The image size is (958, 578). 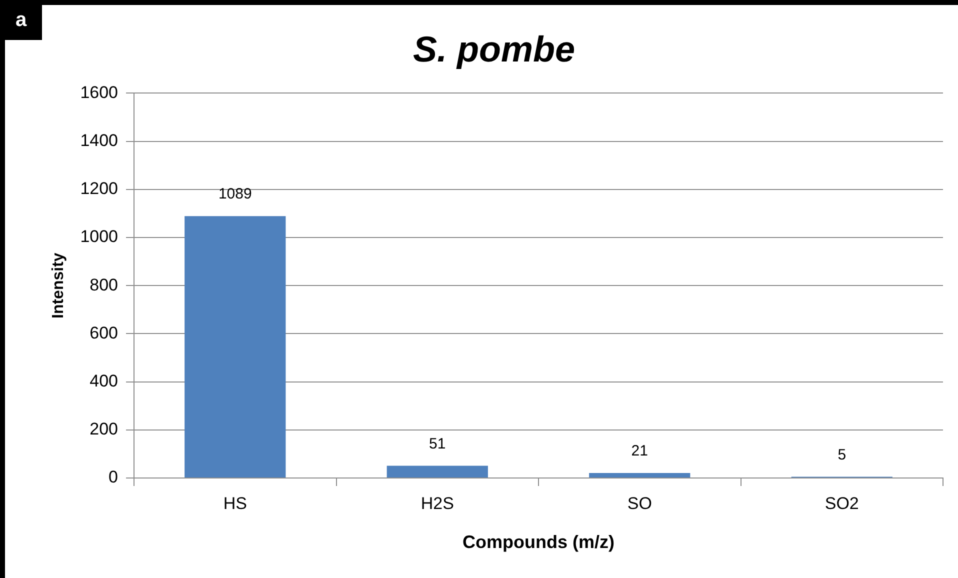 I want to click on y-tick-label: 400, so click(x=104, y=380).